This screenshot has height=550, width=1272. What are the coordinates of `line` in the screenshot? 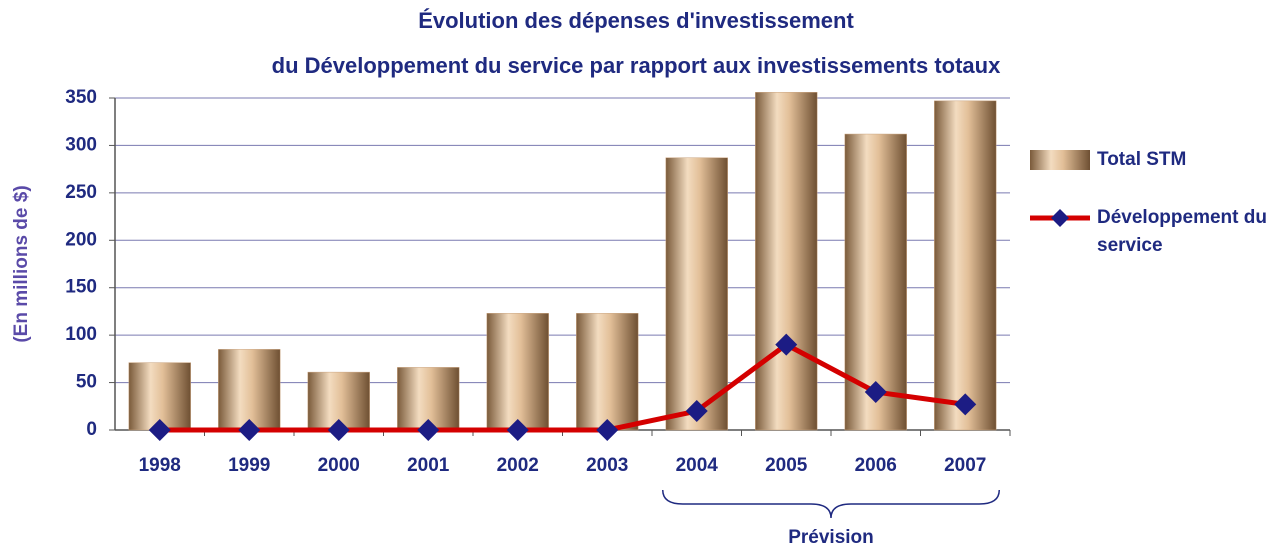 It's located at (562, 387).